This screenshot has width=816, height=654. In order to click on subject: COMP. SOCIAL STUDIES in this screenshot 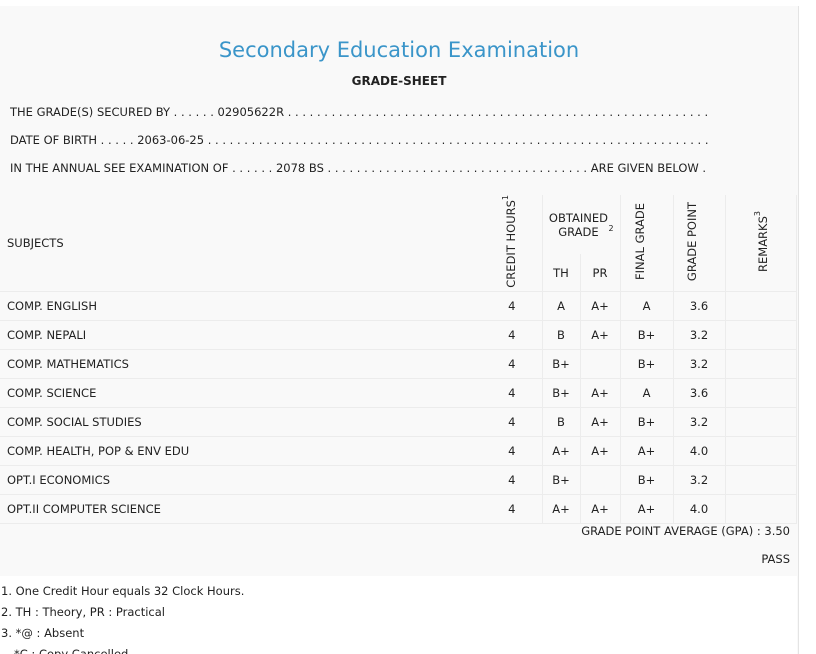, I will do `click(241, 422)`.